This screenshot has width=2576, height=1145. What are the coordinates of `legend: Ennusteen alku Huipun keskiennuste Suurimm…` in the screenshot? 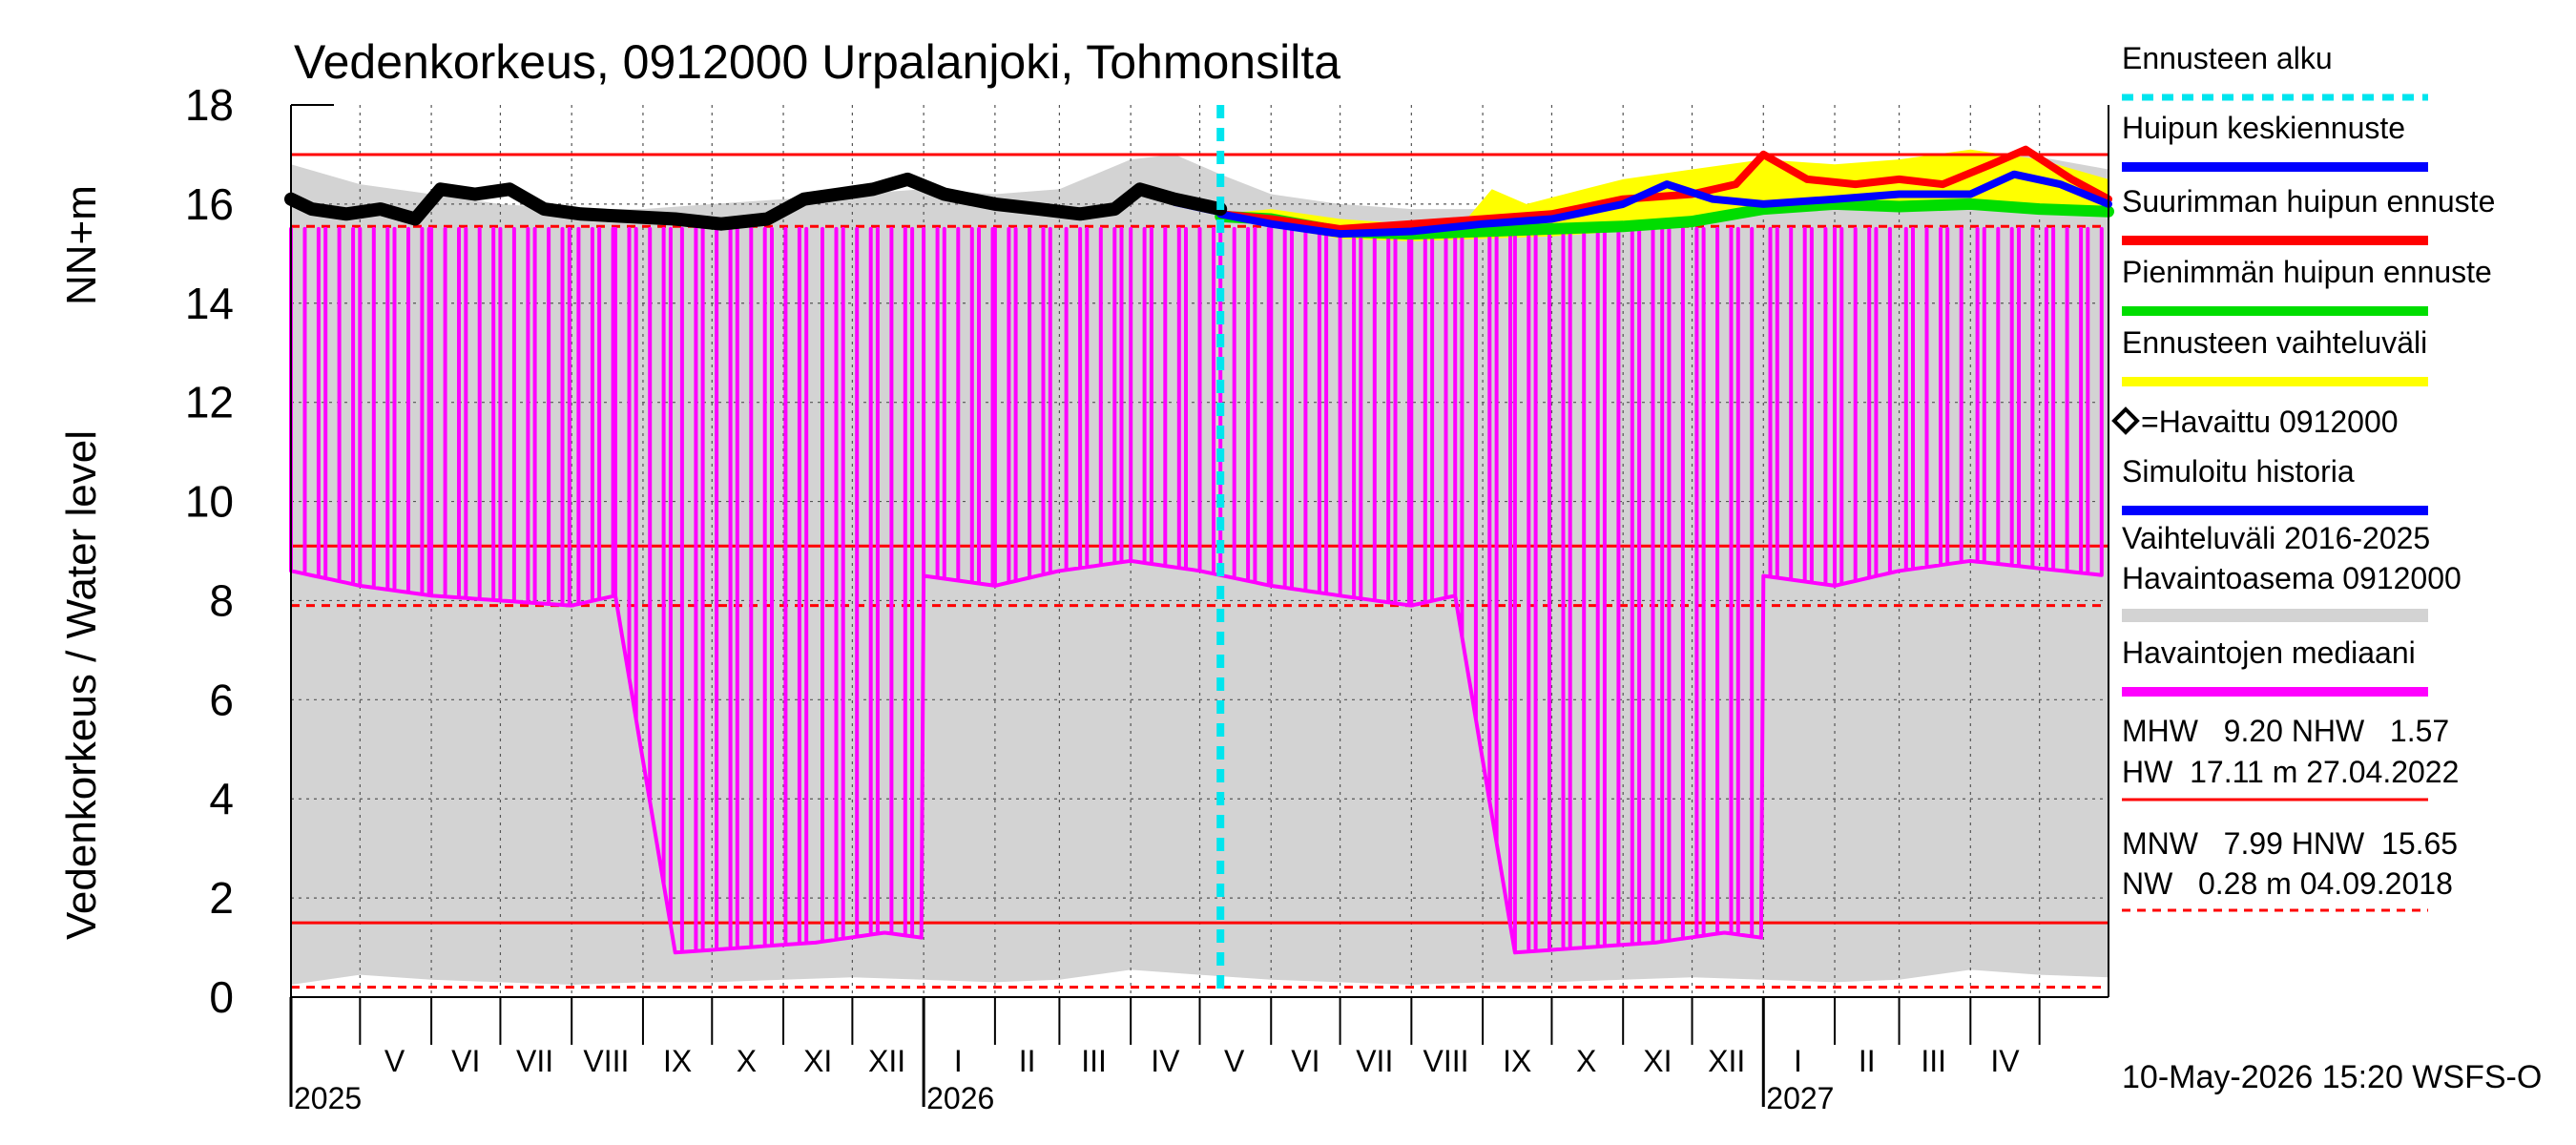 It's located at (2303, 369).